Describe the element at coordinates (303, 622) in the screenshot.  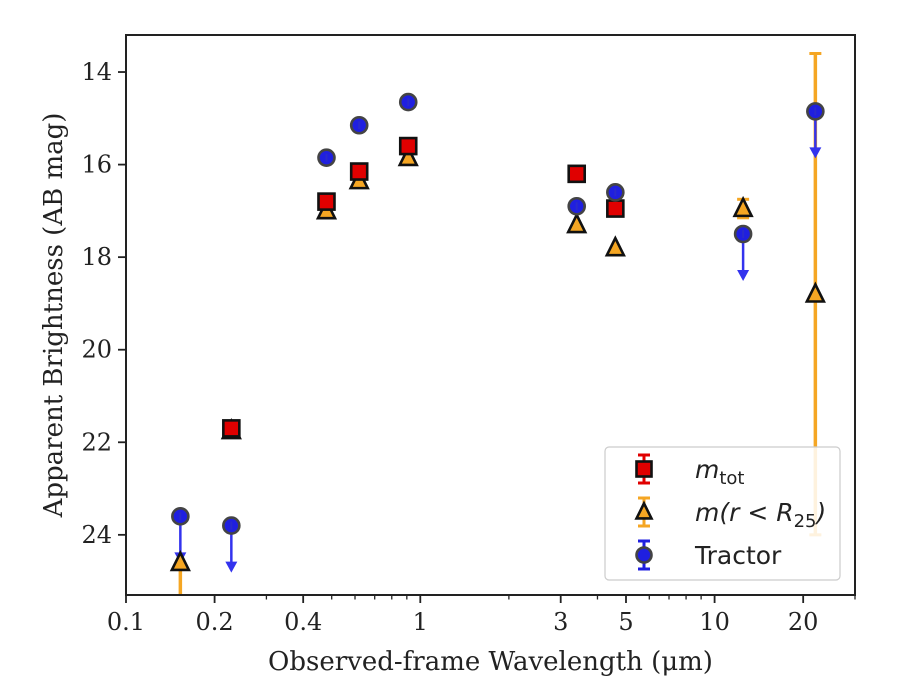
I see `x-tick-label: 0.4` at that location.